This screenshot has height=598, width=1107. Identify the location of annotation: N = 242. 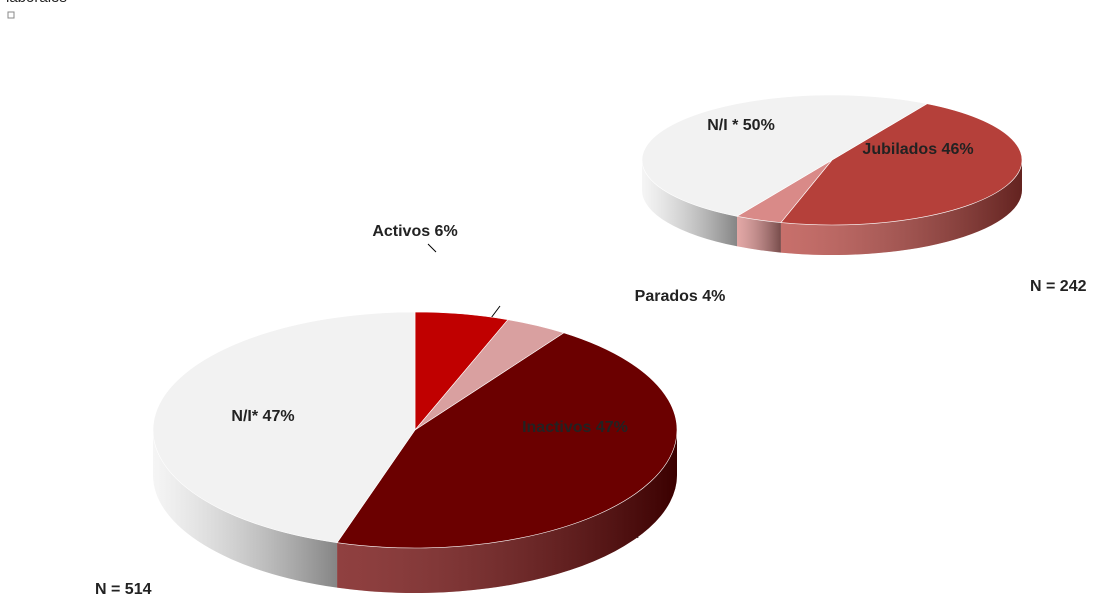
(1058, 286).